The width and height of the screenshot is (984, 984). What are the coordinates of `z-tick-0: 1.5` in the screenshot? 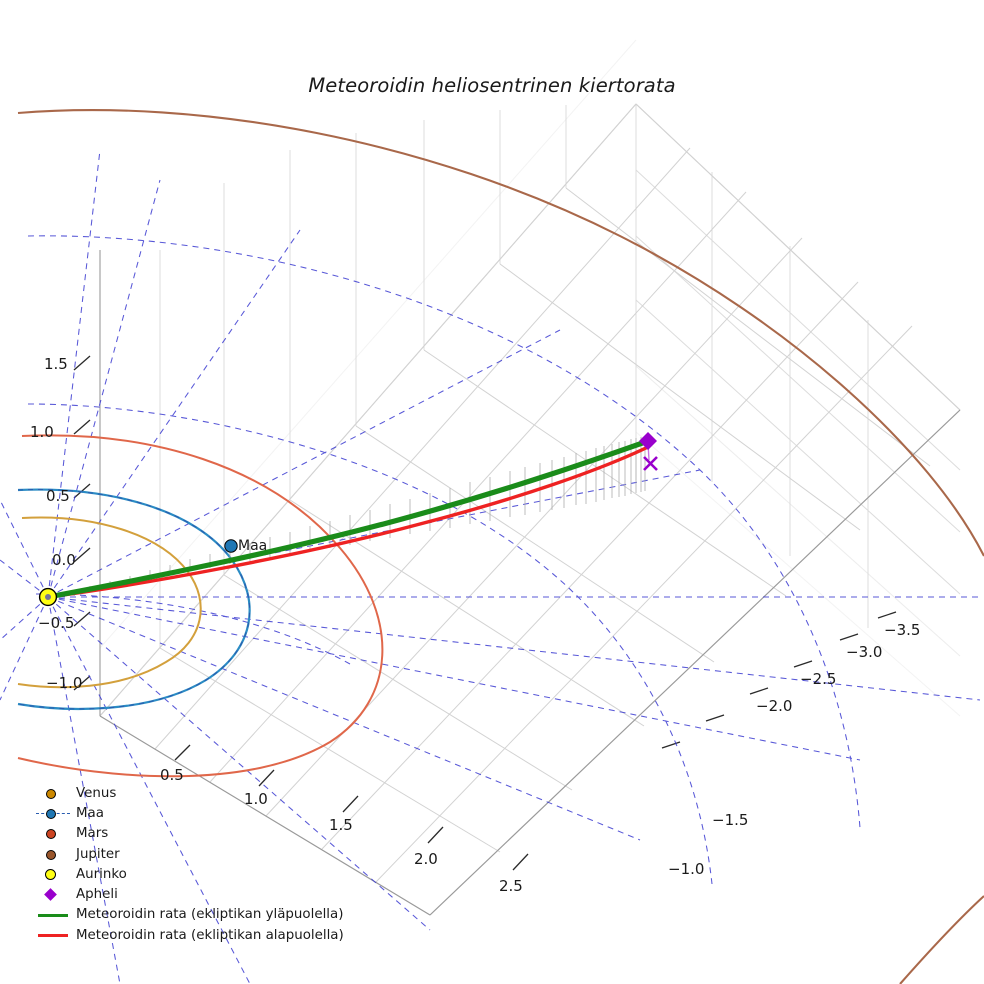 It's located at (56, 364).